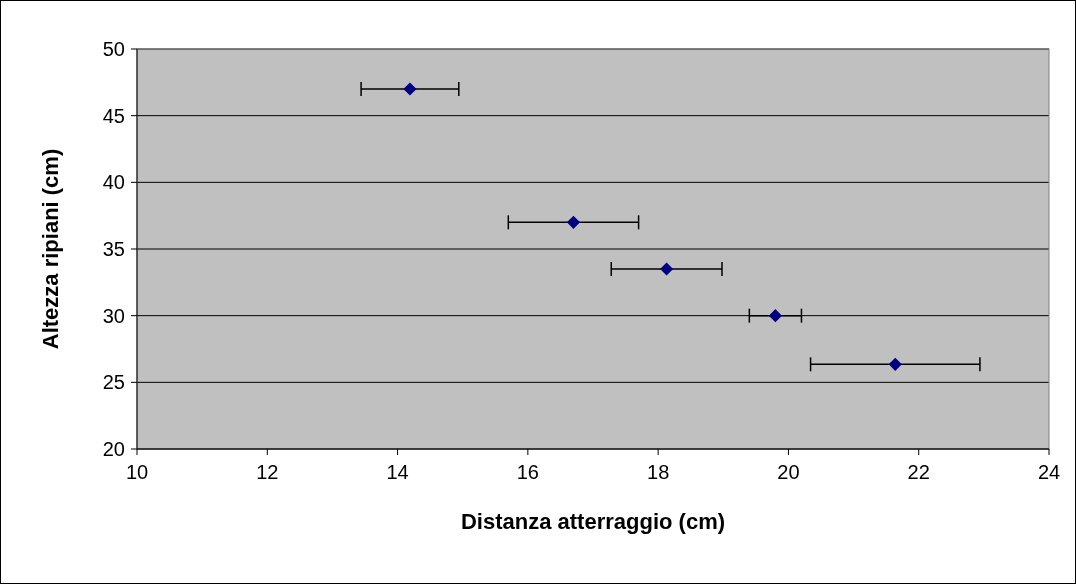  Describe the element at coordinates (527, 472) in the screenshot. I see `x-tick-label: 16` at that location.